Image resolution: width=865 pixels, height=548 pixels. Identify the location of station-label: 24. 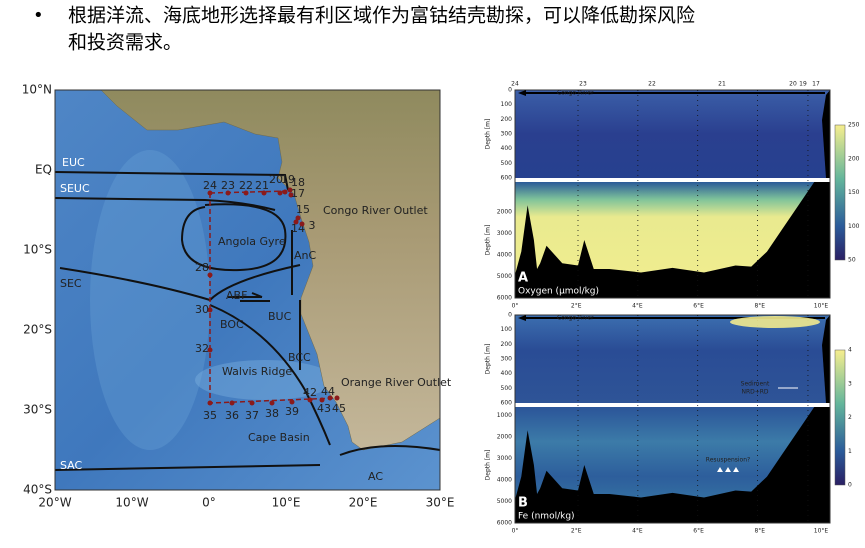
(210, 185).